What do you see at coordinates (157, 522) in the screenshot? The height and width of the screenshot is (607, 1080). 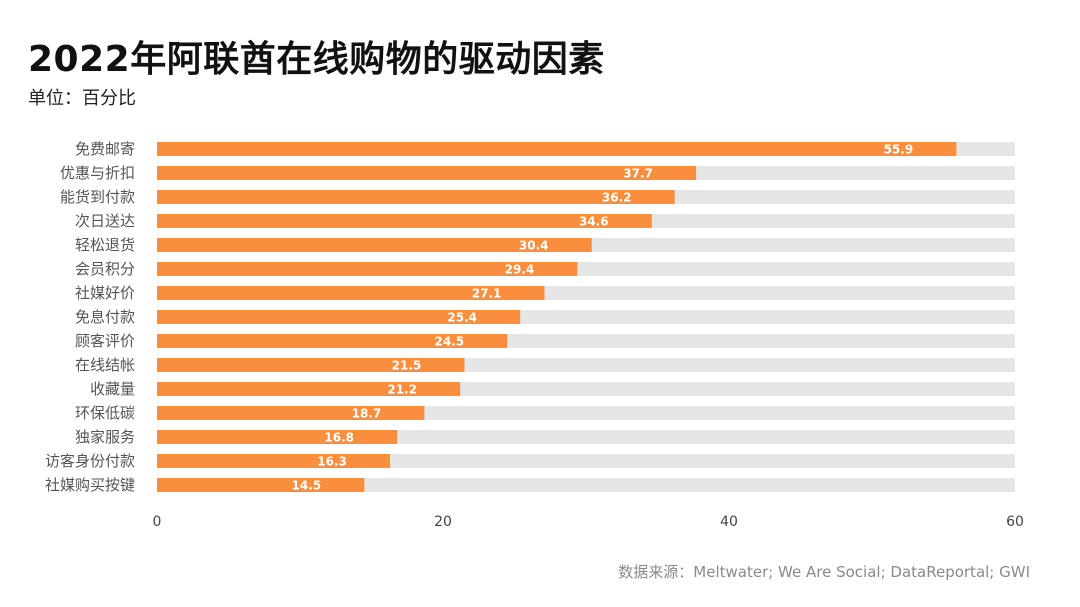 I see `x-tick-label: 0` at bounding box center [157, 522].